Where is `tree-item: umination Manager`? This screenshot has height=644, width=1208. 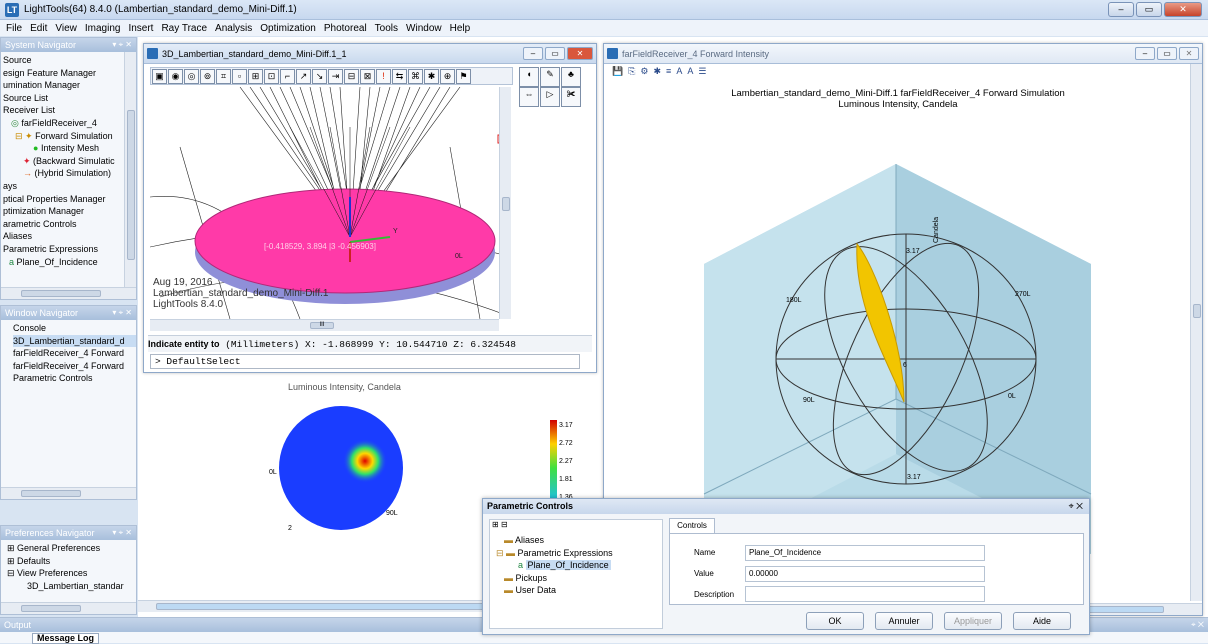 tree-item: umination Manager is located at coordinates (69, 85).